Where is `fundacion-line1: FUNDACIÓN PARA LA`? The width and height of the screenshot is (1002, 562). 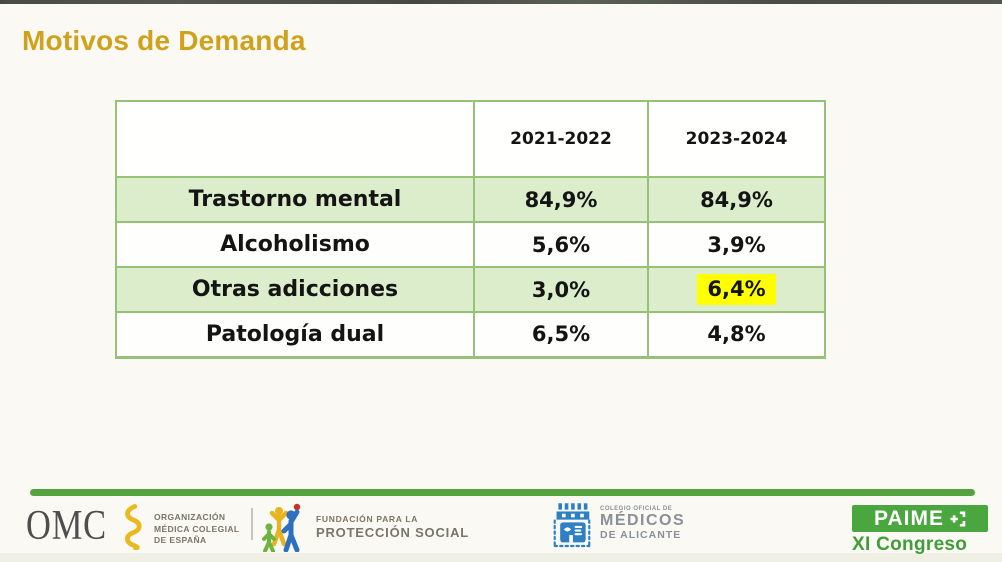 fundacion-line1: FUNDACIÓN PARA LA is located at coordinates (367, 519).